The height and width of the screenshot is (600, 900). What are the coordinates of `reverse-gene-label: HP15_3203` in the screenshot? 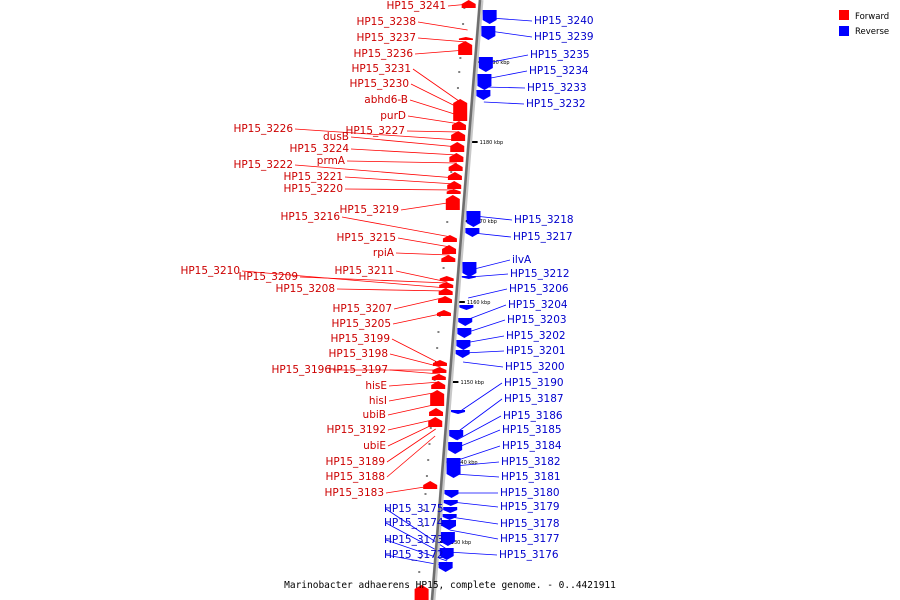 It's located at (537, 320).